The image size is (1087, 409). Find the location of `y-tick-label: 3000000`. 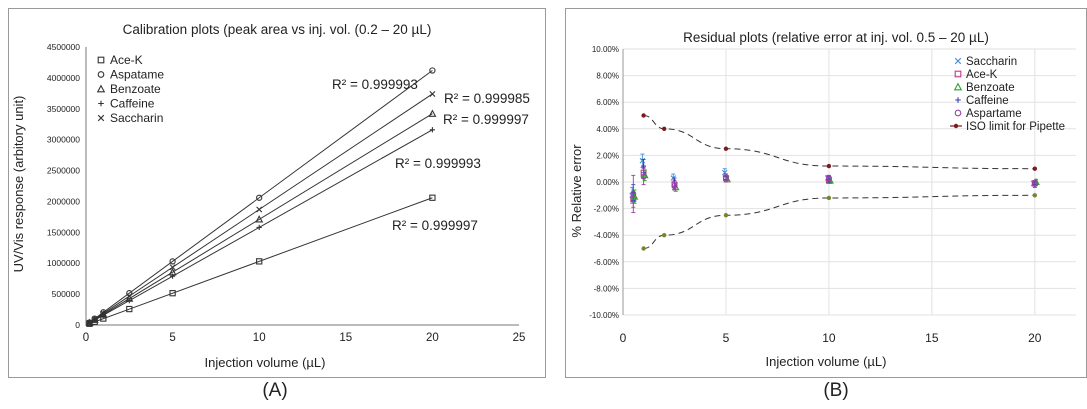

y-tick-label: 3000000 is located at coordinates (63, 140).